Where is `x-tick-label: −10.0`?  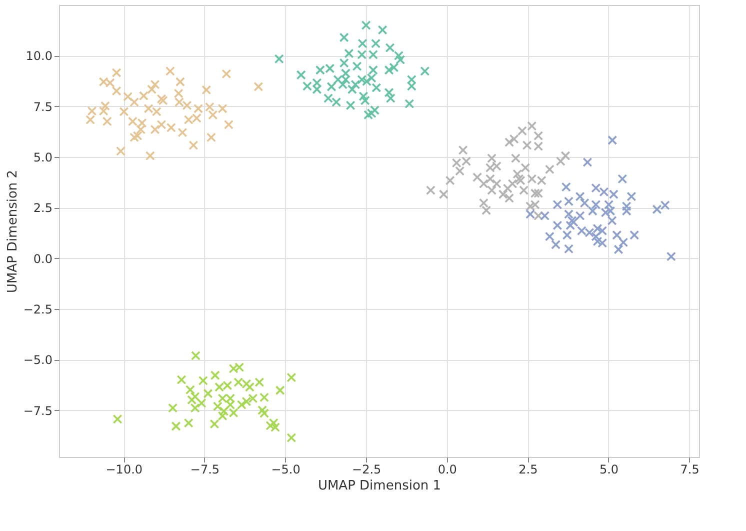
x-tick-label: −10.0 is located at coordinates (124, 469).